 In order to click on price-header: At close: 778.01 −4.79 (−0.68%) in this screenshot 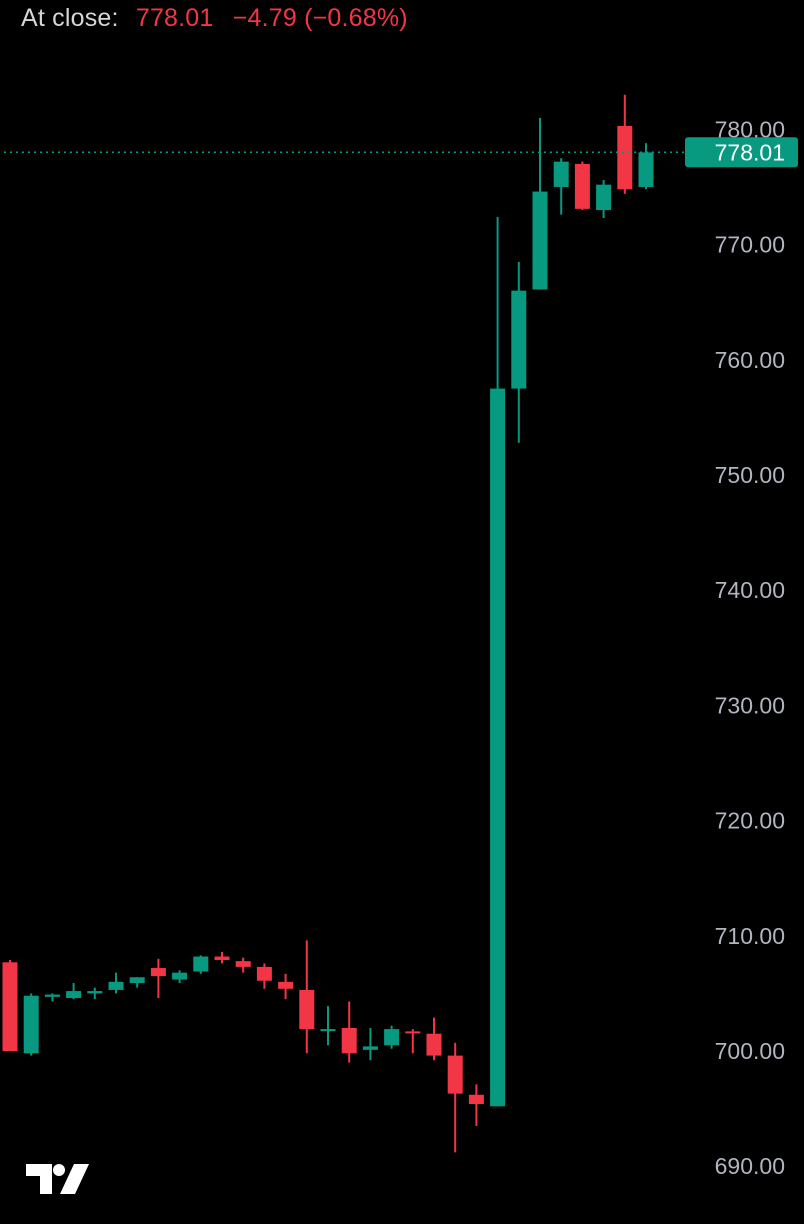, I will do `click(214, 18)`.